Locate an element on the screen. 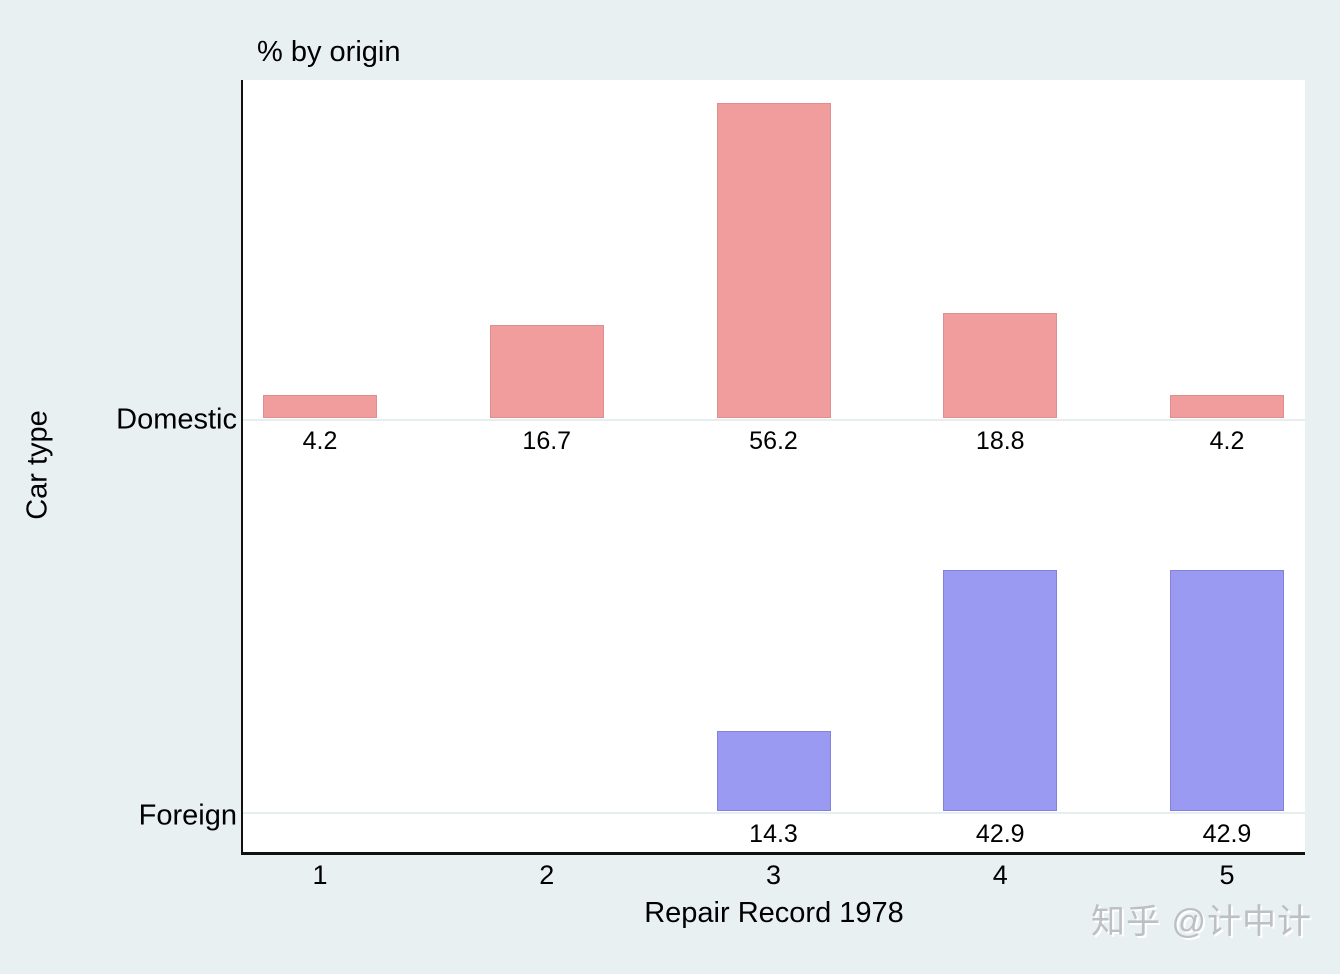  bar-value-label: 56.2 is located at coordinates (773, 440).